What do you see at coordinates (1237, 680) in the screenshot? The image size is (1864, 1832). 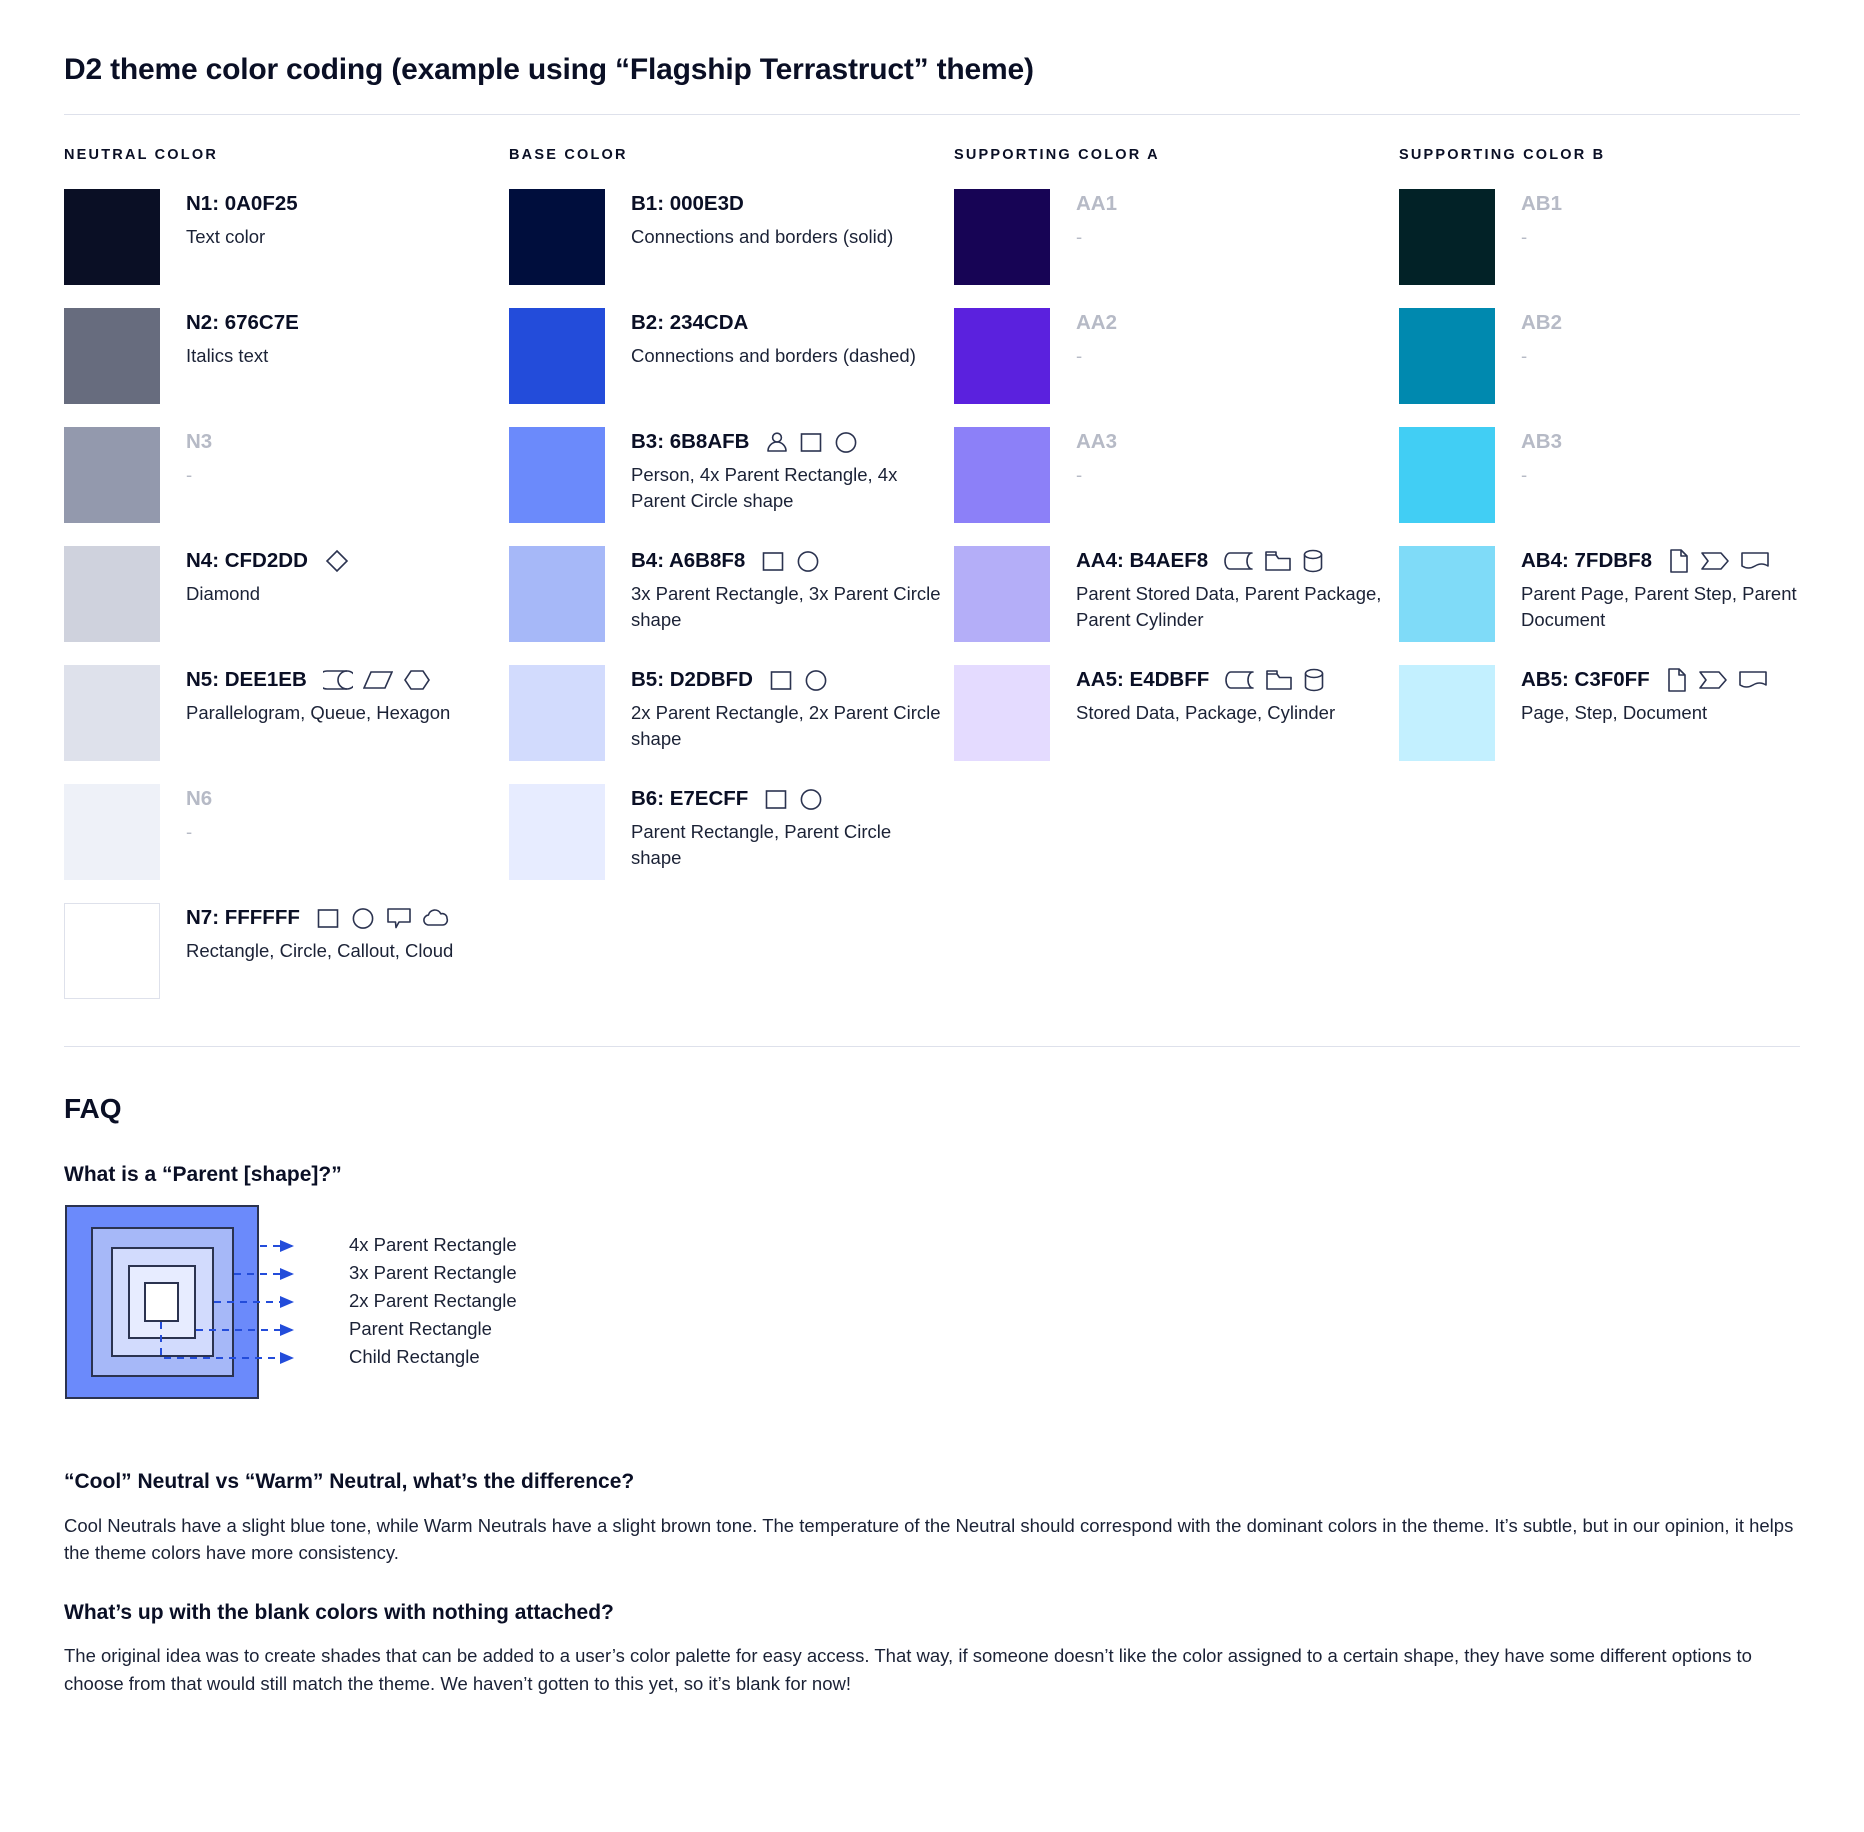 I see `swatch-label: AA5: E4DBFF` at bounding box center [1237, 680].